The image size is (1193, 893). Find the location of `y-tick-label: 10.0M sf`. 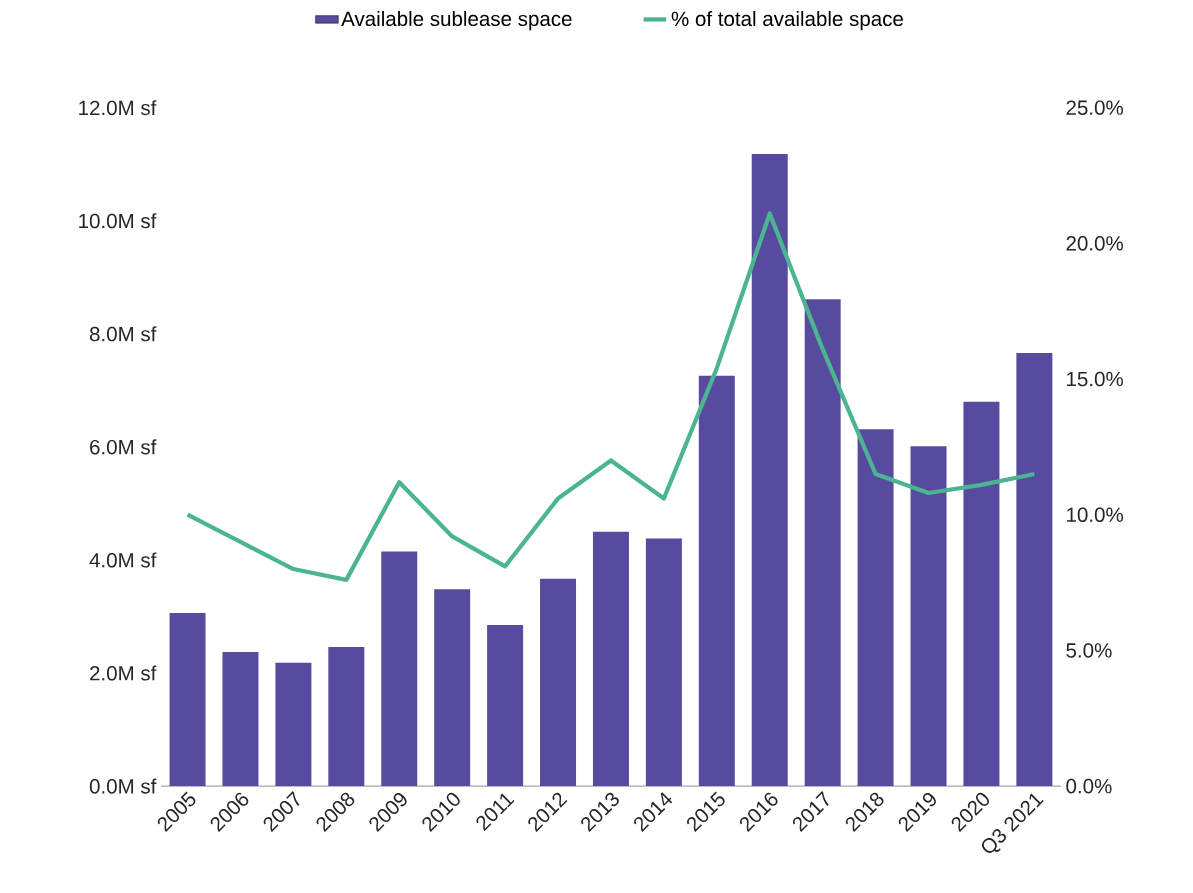

y-tick-label: 10.0M sf is located at coordinates (118, 220).